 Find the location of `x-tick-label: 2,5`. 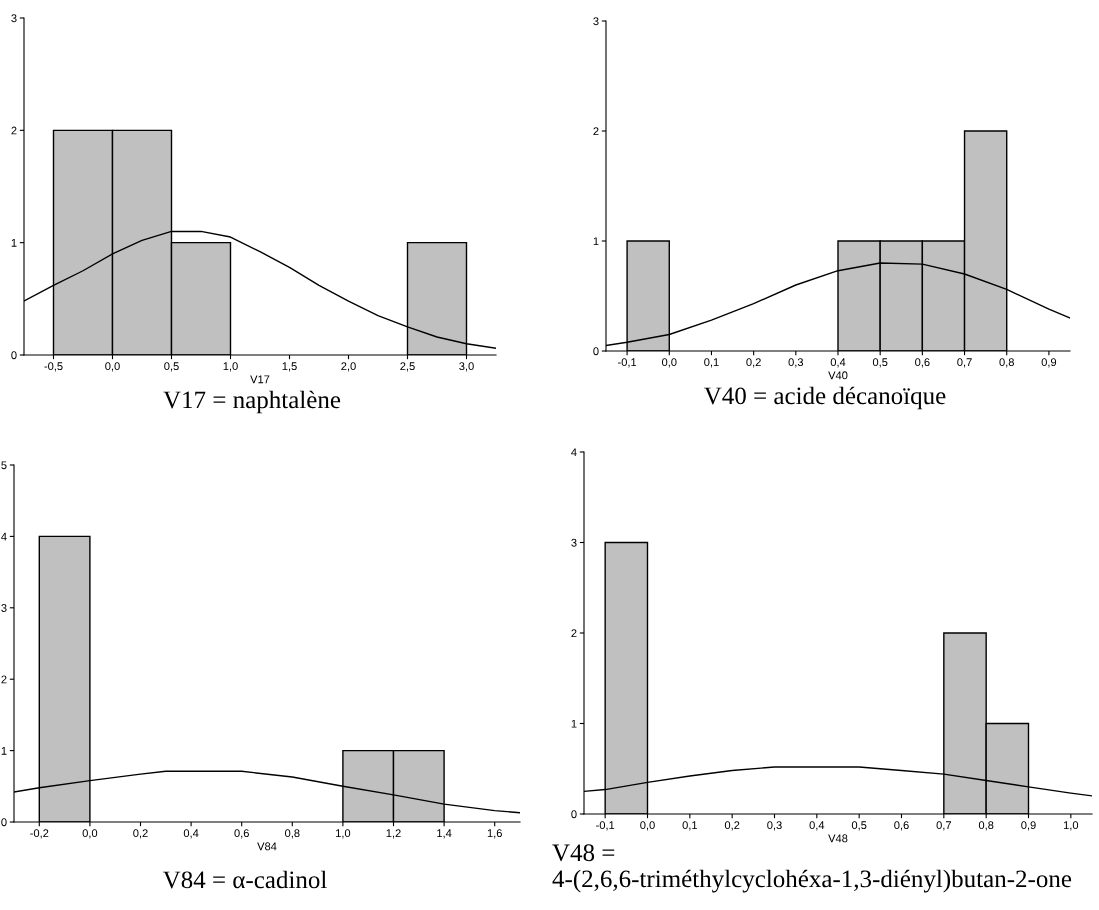

x-tick-label: 2,5 is located at coordinates (407, 367).